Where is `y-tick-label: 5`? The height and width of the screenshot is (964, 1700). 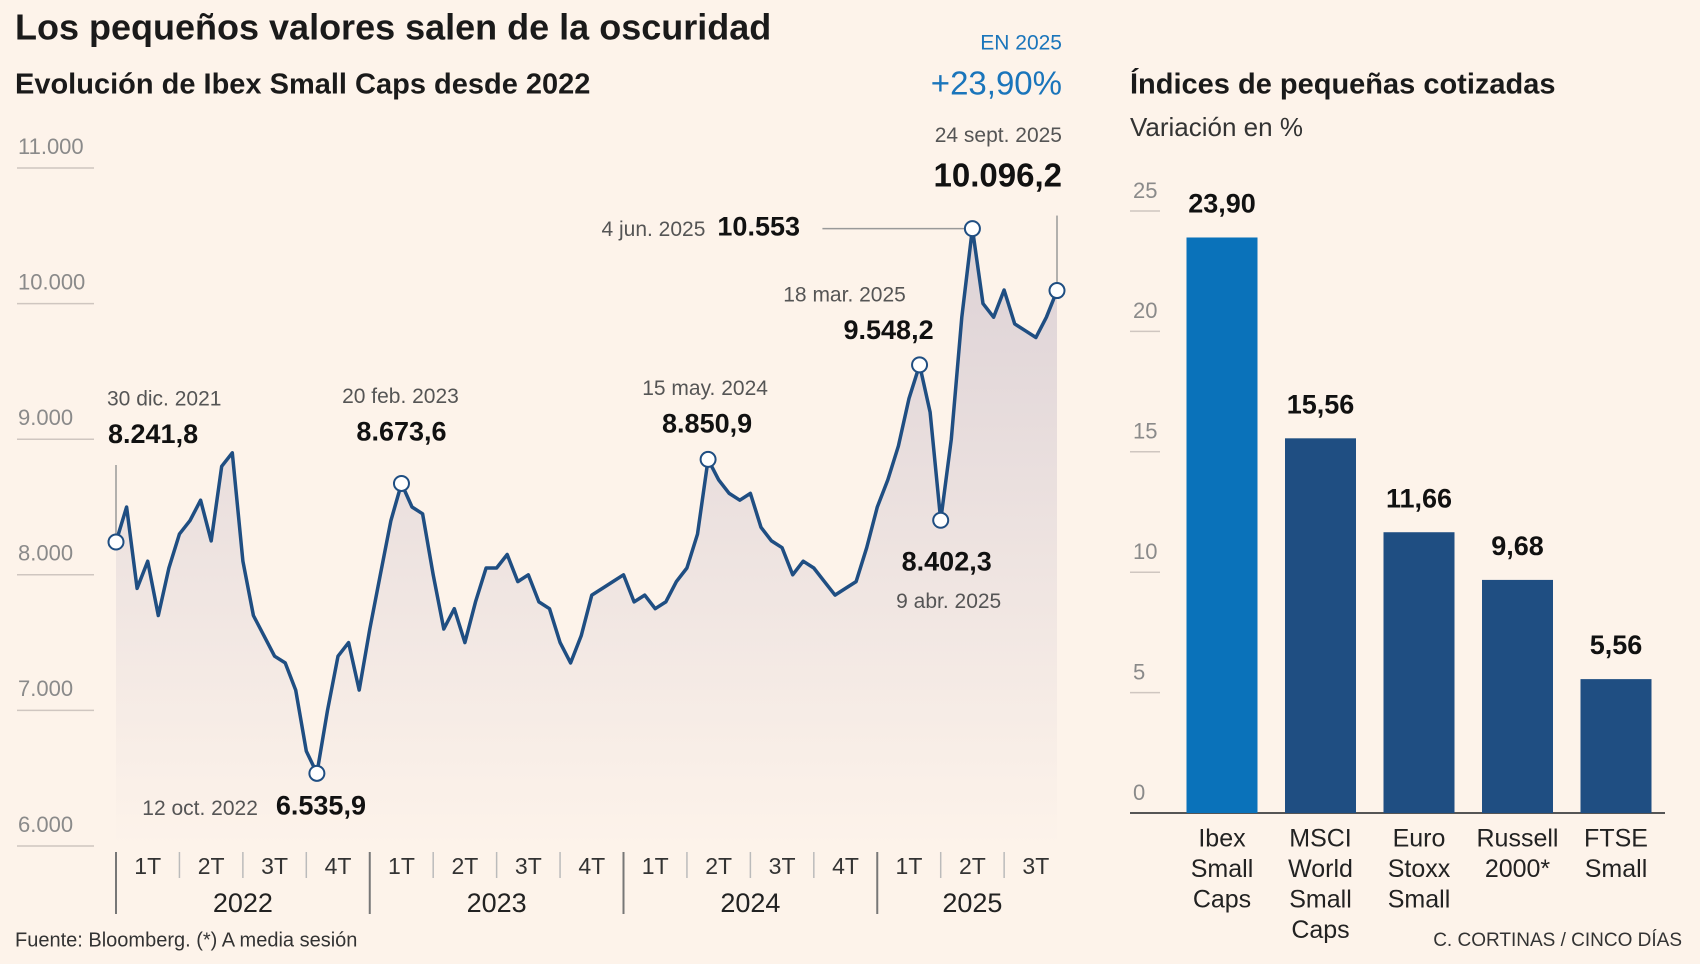
y-tick-label: 5 is located at coordinates (1139, 671).